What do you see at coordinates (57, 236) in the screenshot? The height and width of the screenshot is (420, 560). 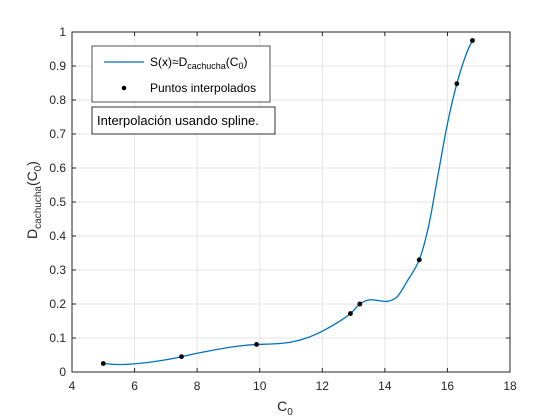 I see `y-tick-label: 0.4` at bounding box center [57, 236].